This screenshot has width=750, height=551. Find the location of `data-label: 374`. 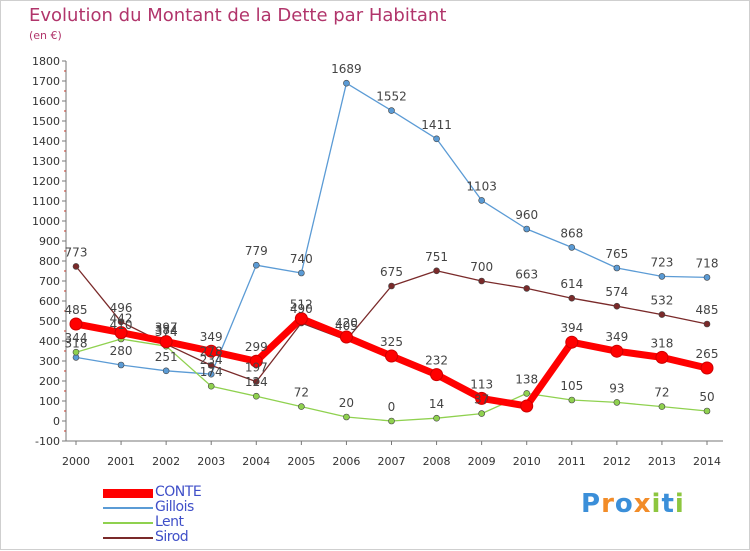

data-label: 374 is located at coordinates (166, 332).